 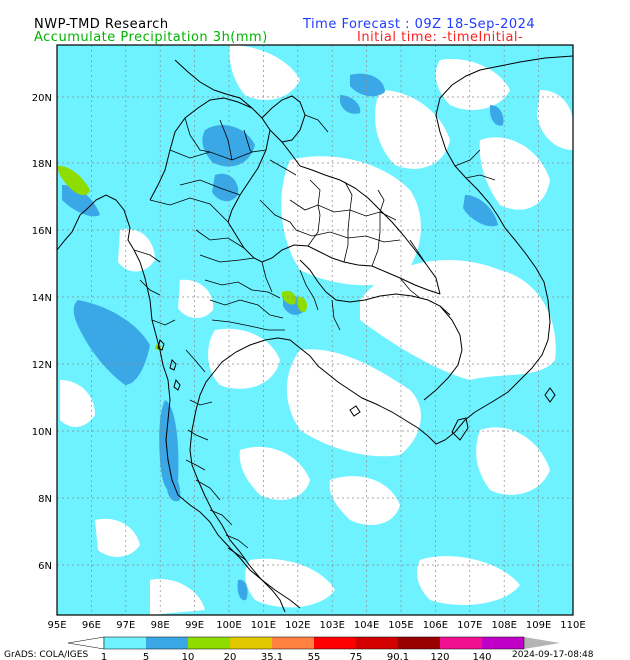 What do you see at coordinates (42, 164) in the screenshot?
I see `lat-tick-label: 18N` at bounding box center [42, 164].